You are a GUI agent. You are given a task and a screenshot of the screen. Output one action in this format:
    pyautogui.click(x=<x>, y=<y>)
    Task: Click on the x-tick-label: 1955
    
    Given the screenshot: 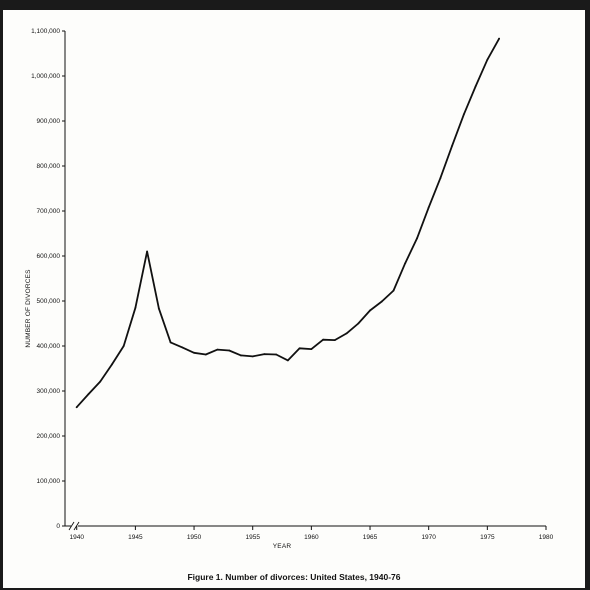 What is the action you would take?
    pyautogui.click(x=252, y=537)
    